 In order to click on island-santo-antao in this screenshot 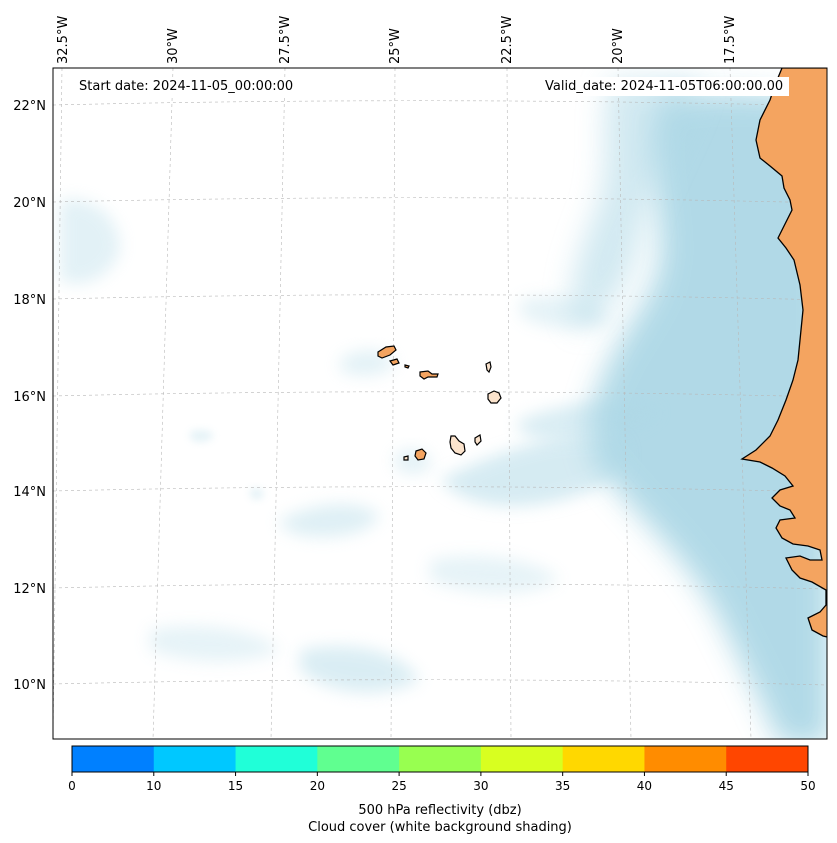, I will do `click(387, 352)`.